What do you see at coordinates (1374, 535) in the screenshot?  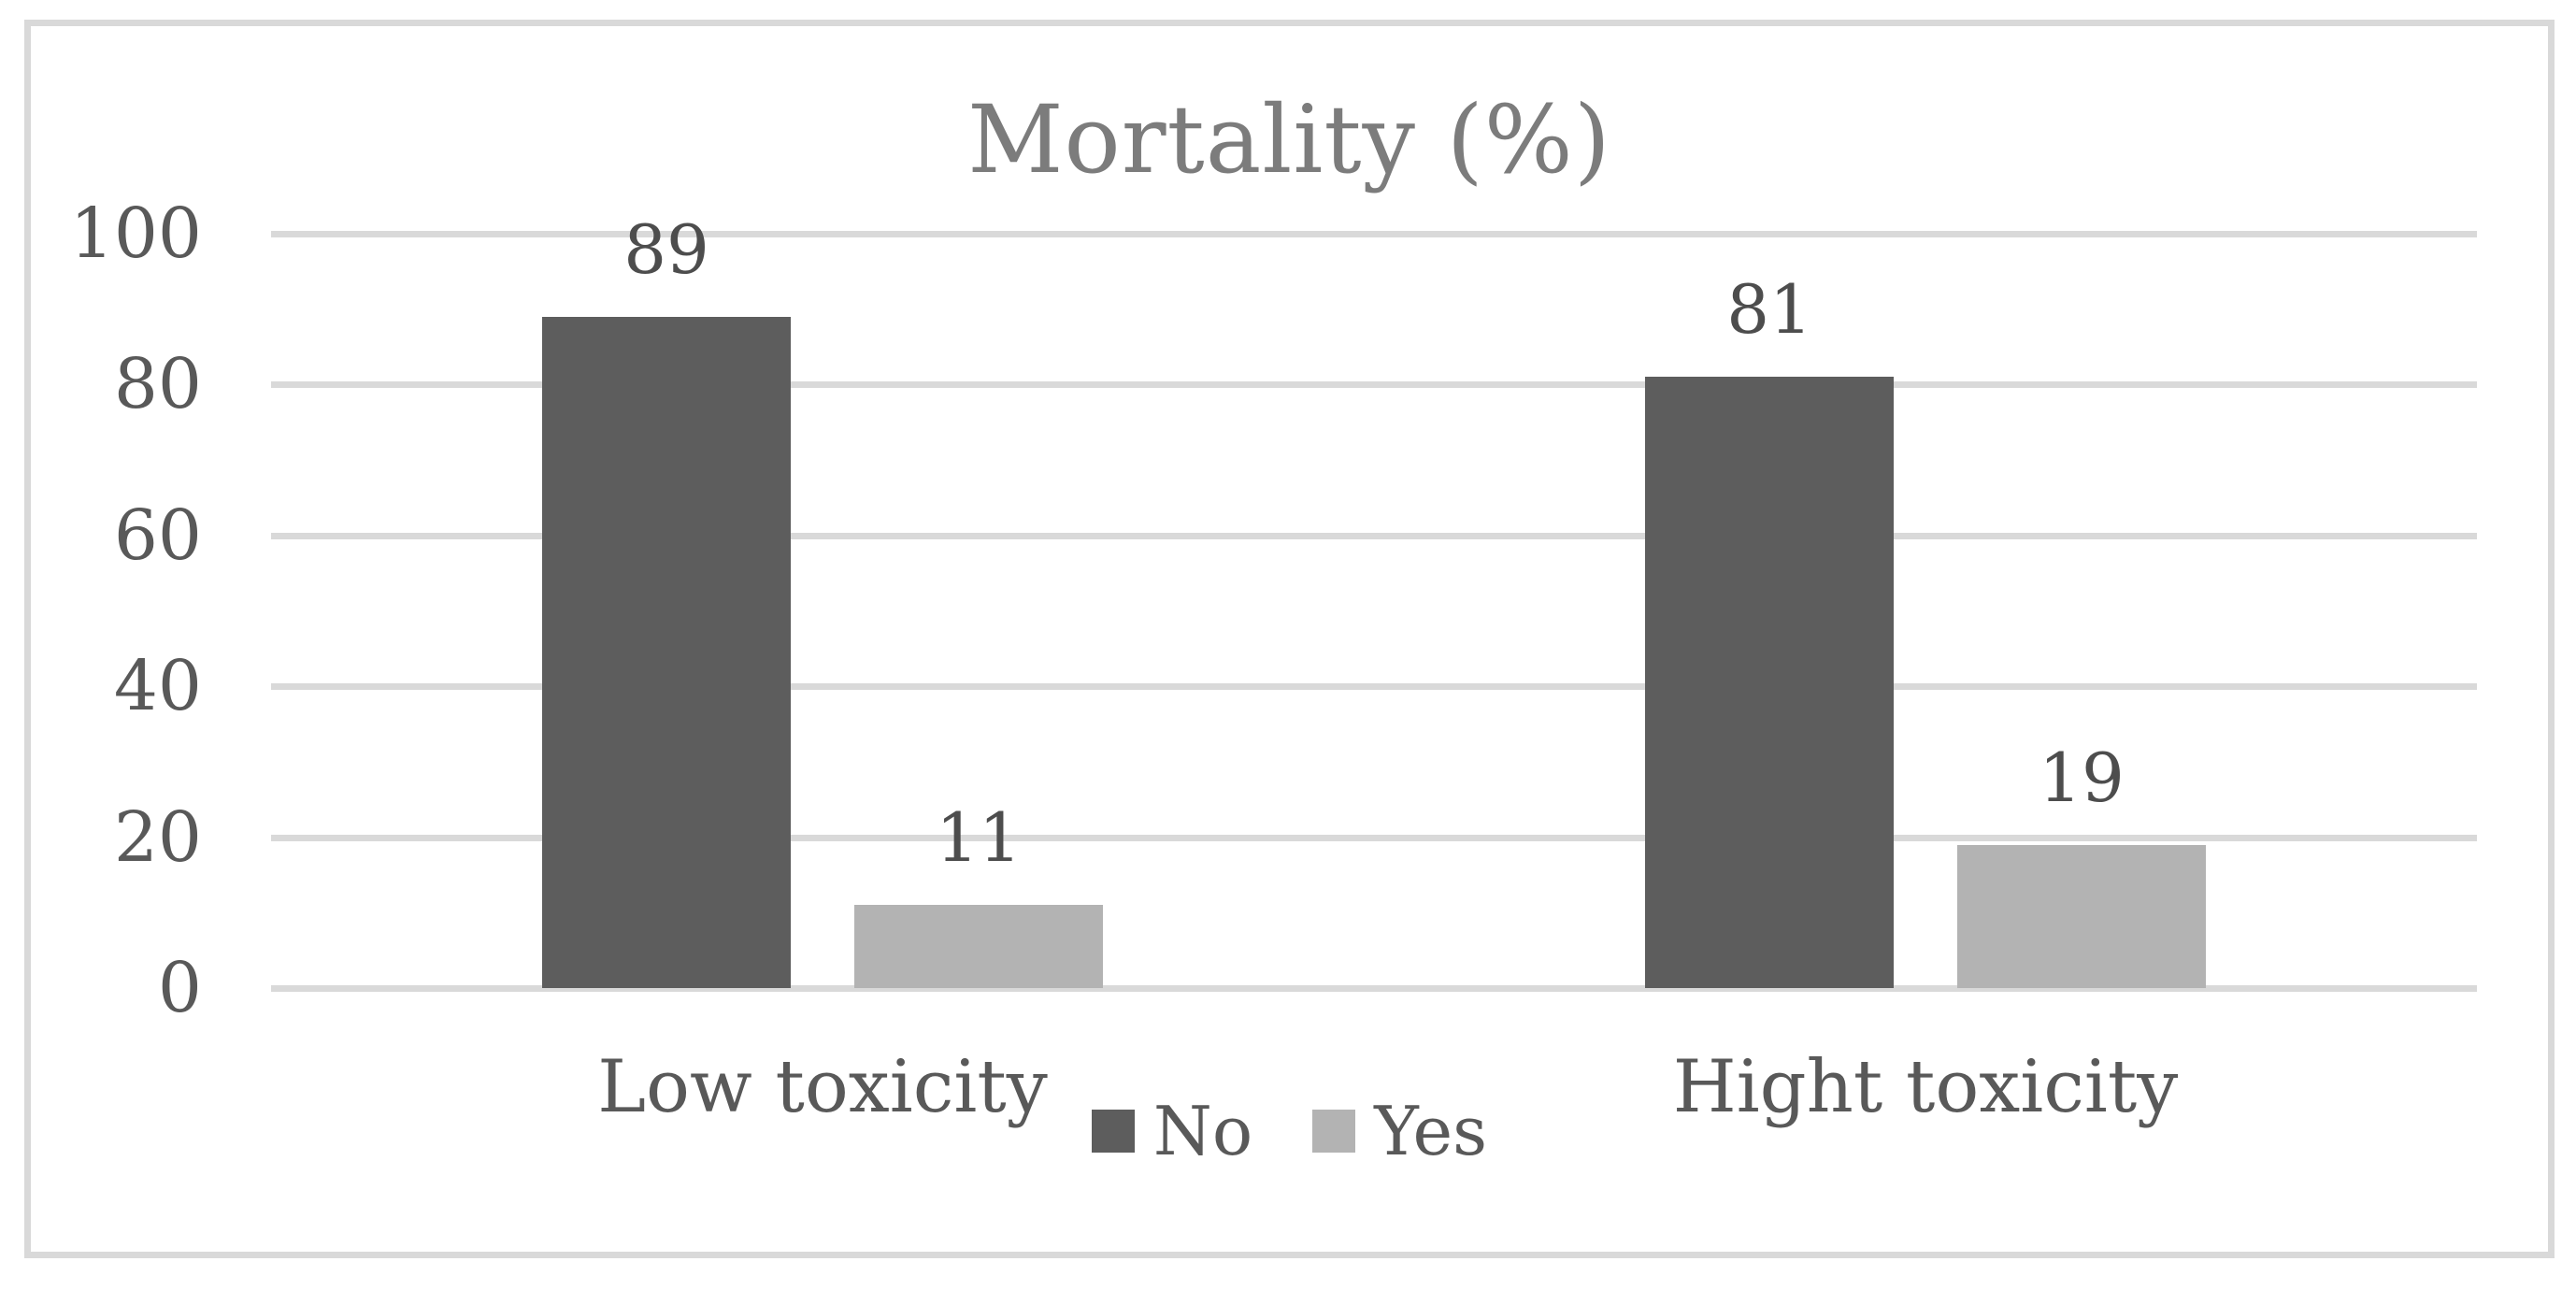 I see `gridline-y60` at bounding box center [1374, 535].